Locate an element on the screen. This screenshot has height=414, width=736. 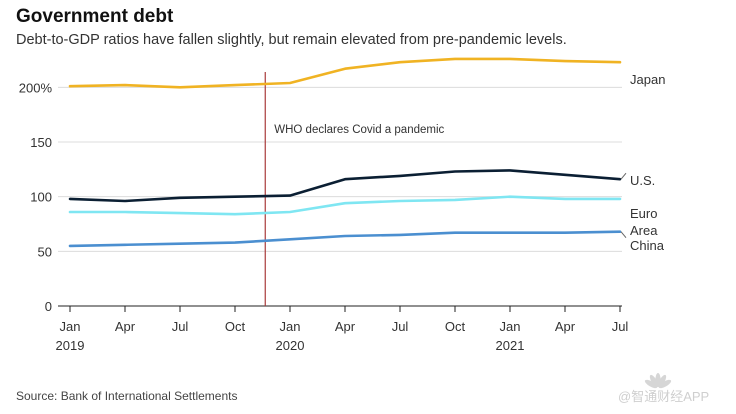
series-label: U.S. is located at coordinates (642, 180).